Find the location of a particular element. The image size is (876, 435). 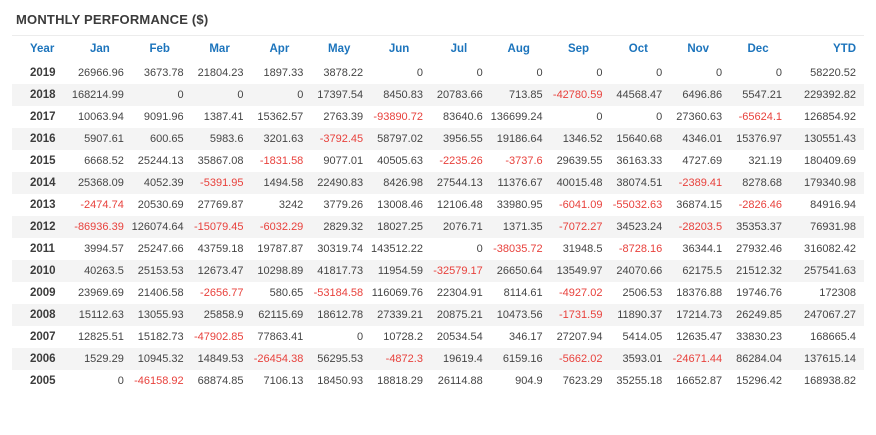

value-cell: 25153.53 is located at coordinates (160, 271).